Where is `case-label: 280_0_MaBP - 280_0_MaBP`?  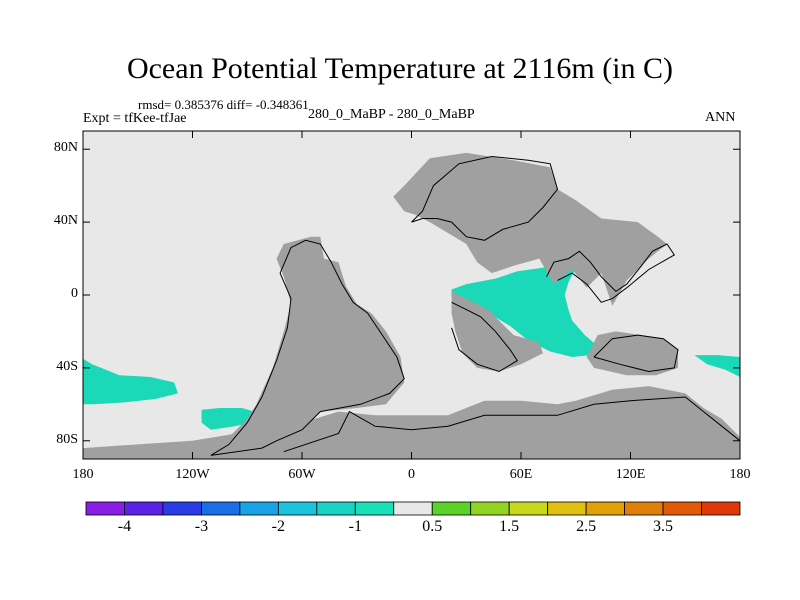 case-label: 280_0_MaBP - 280_0_MaBP is located at coordinates (391, 114).